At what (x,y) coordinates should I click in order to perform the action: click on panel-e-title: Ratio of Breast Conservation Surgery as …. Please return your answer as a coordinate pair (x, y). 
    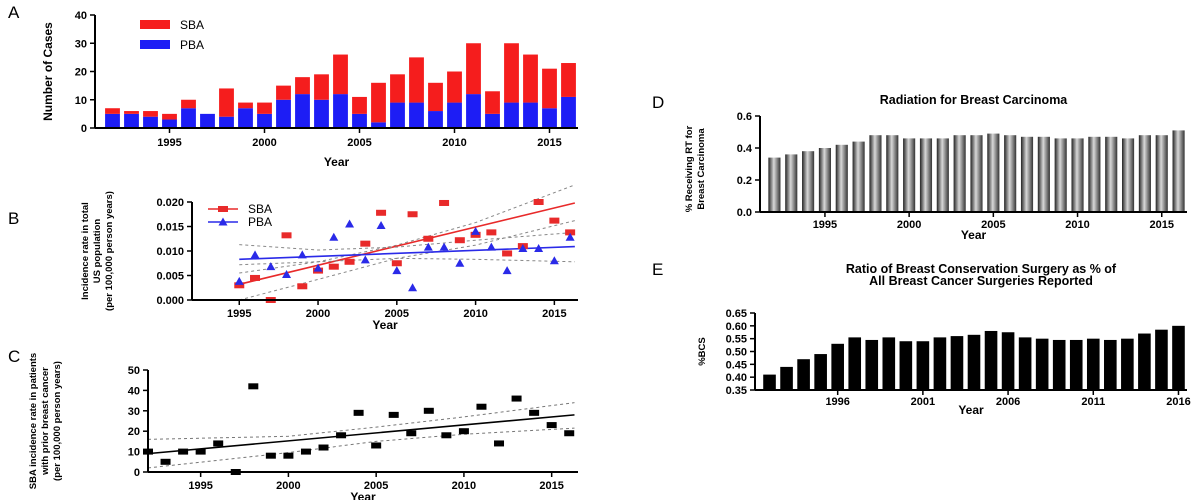
    Looking at the image, I should click on (981, 269).